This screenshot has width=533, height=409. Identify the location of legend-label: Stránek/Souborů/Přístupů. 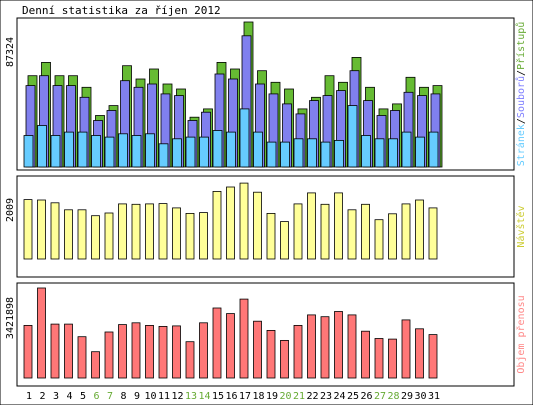
(521, 94).